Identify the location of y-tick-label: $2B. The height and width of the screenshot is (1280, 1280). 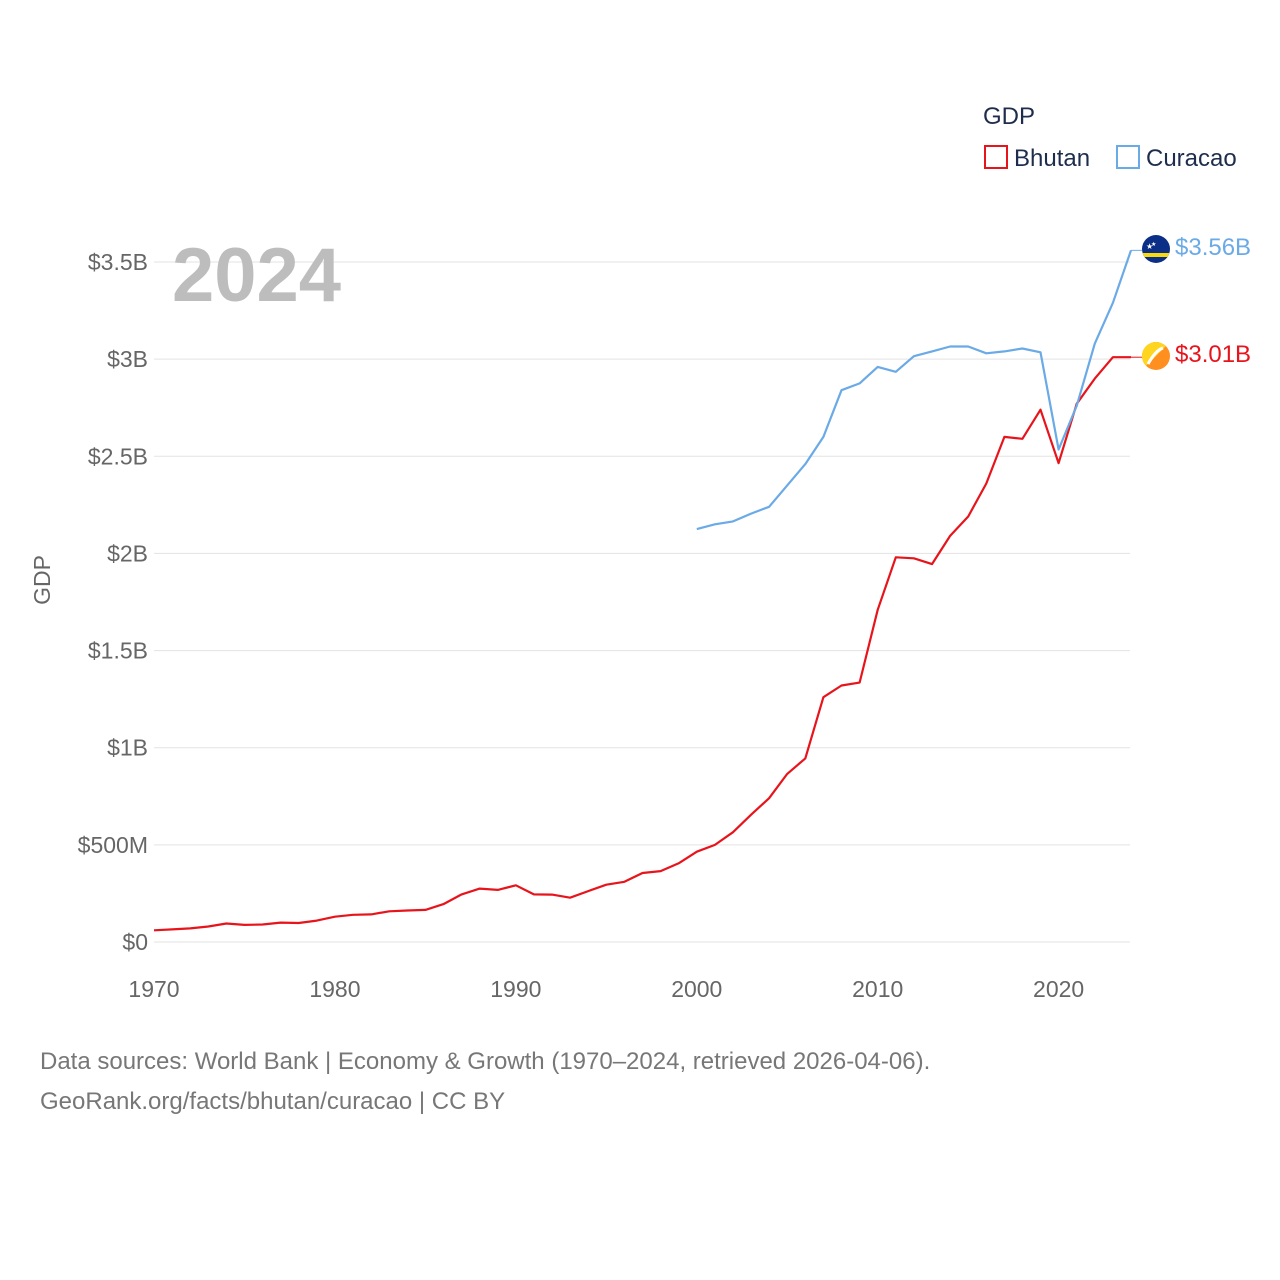
(127, 553).